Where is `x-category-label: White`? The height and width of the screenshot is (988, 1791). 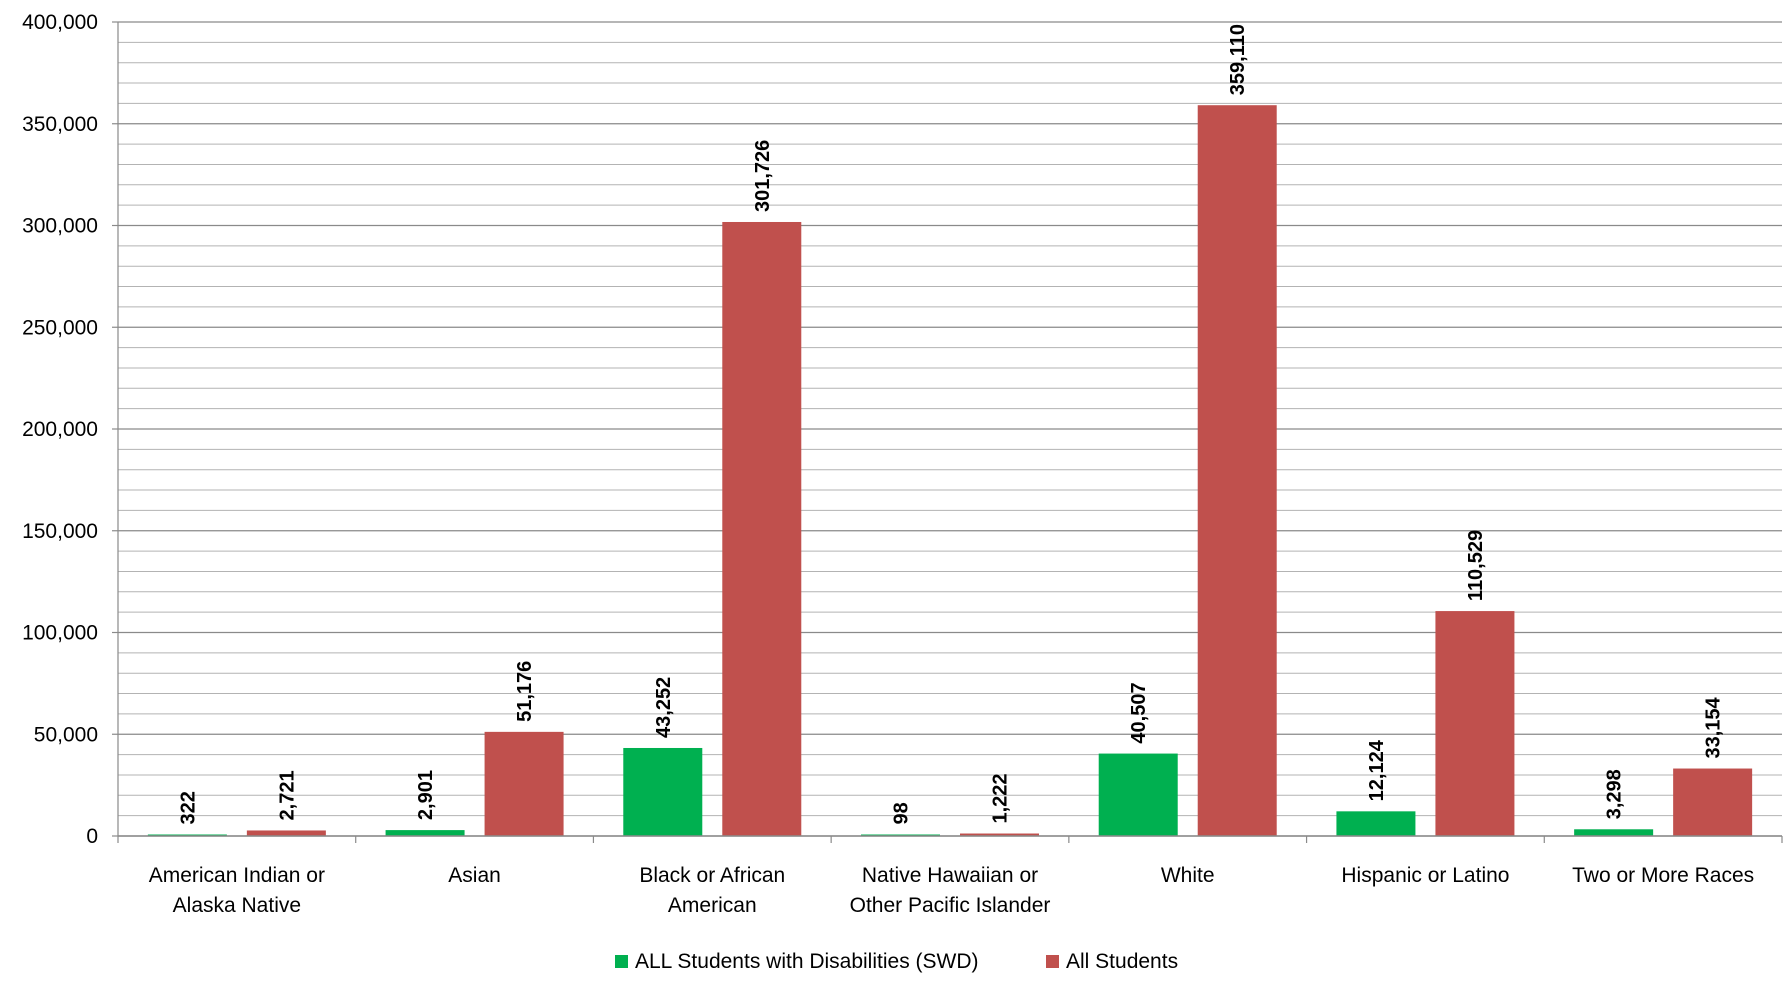 x-category-label: White is located at coordinates (1188, 875).